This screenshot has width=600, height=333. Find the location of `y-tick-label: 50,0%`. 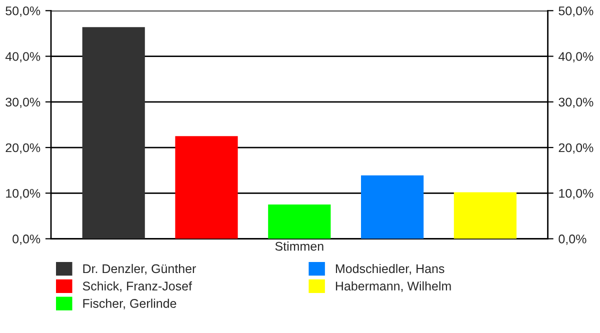

y-tick-label: 50,0% is located at coordinates (23, 11).